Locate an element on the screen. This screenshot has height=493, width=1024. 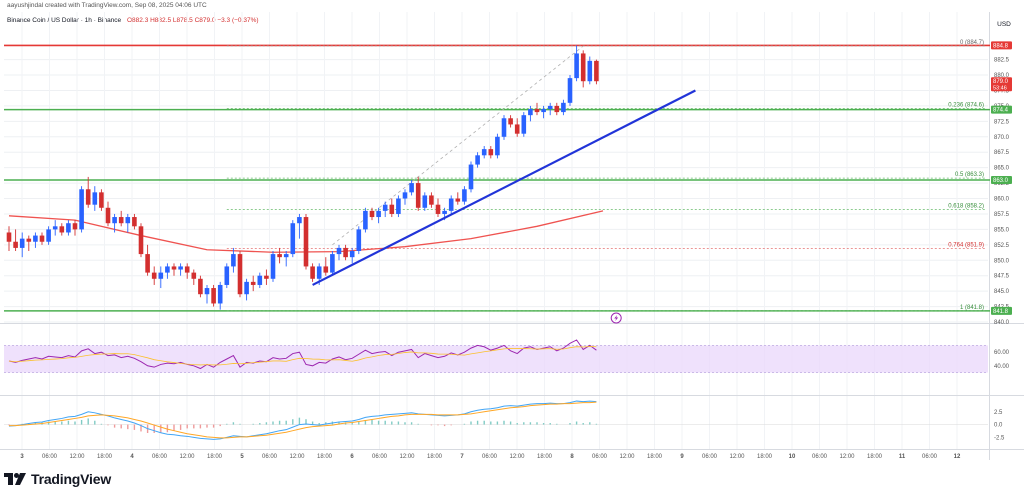
price-axis-tick: 847.5 is located at coordinates (1002, 277).